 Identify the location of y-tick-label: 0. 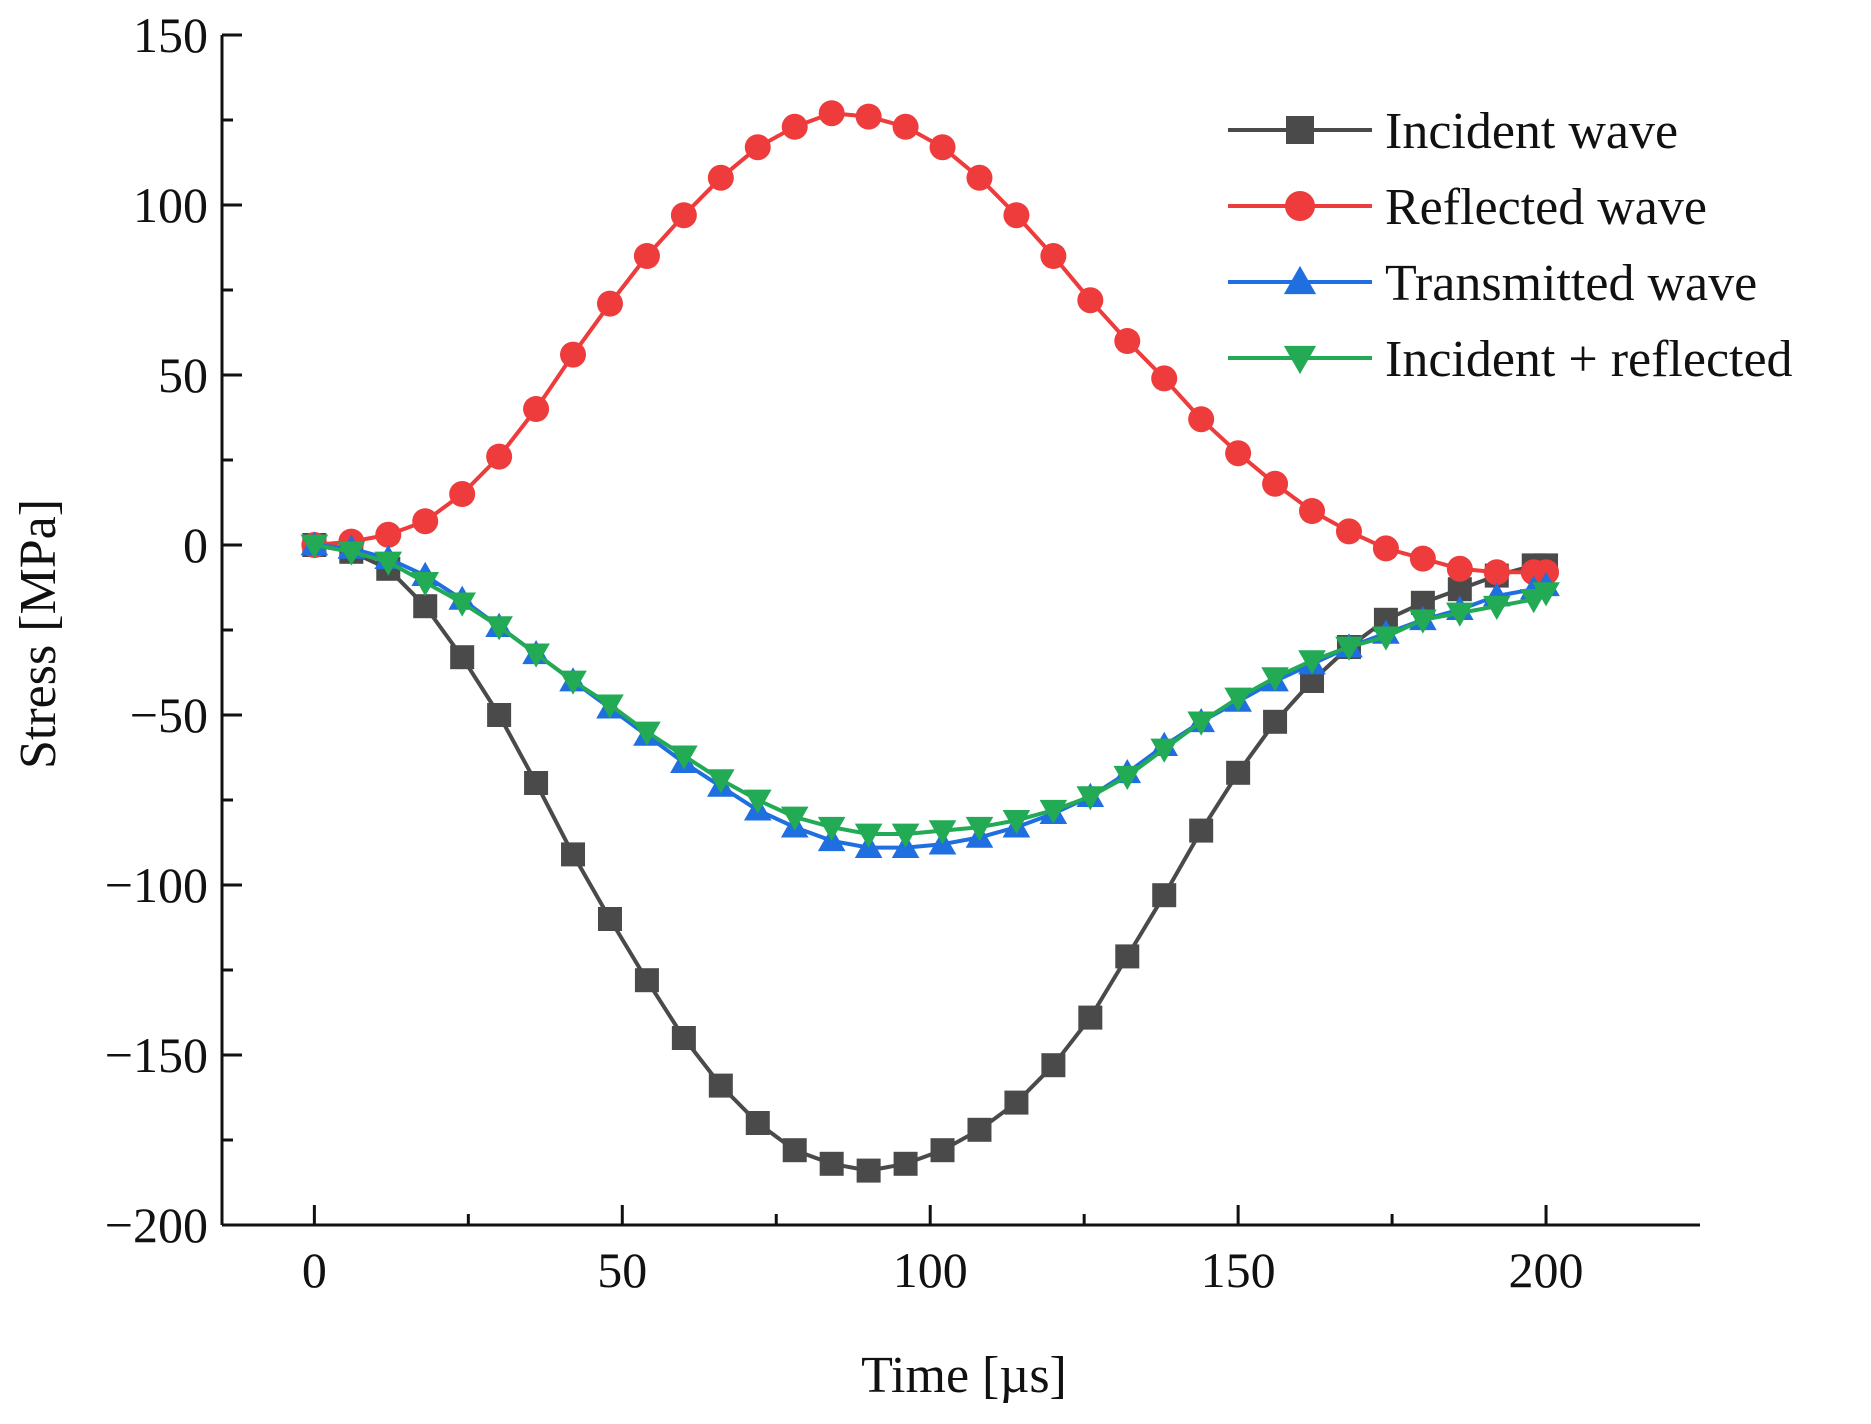
(195, 545).